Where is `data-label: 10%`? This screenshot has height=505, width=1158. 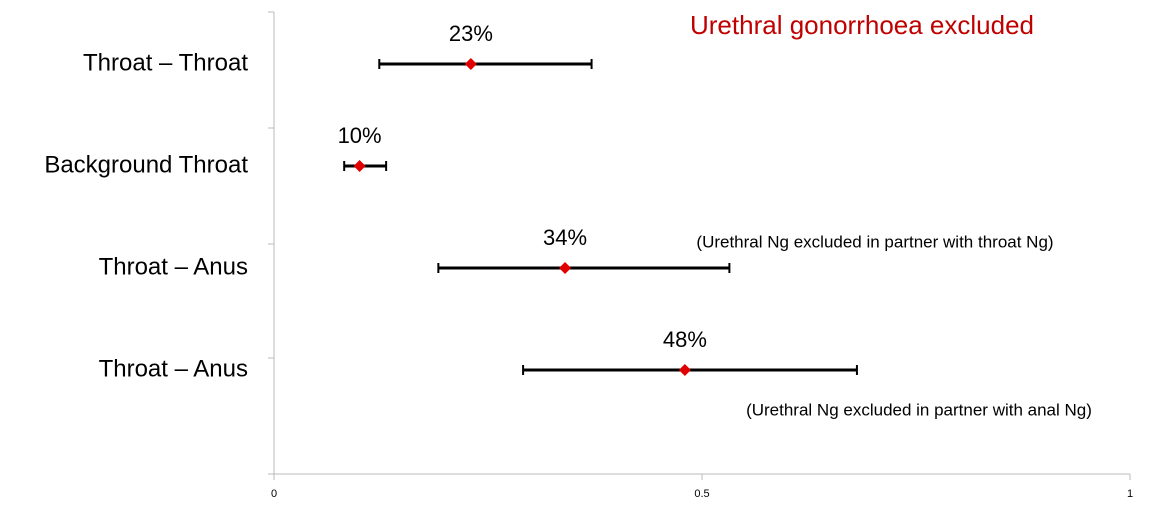
data-label: 10% is located at coordinates (360, 135).